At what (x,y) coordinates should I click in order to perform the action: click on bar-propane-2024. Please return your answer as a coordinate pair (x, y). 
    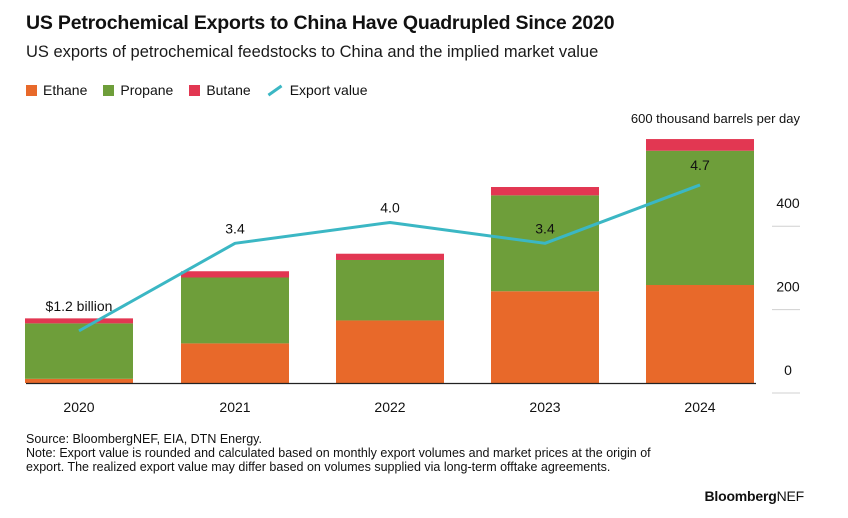
    Looking at the image, I should click on (700, 218).